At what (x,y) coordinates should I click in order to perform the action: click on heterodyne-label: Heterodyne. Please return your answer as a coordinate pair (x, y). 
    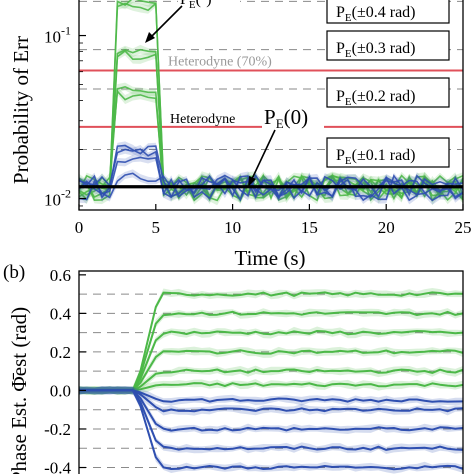
    Looking at the image, I should click on (202, 119).